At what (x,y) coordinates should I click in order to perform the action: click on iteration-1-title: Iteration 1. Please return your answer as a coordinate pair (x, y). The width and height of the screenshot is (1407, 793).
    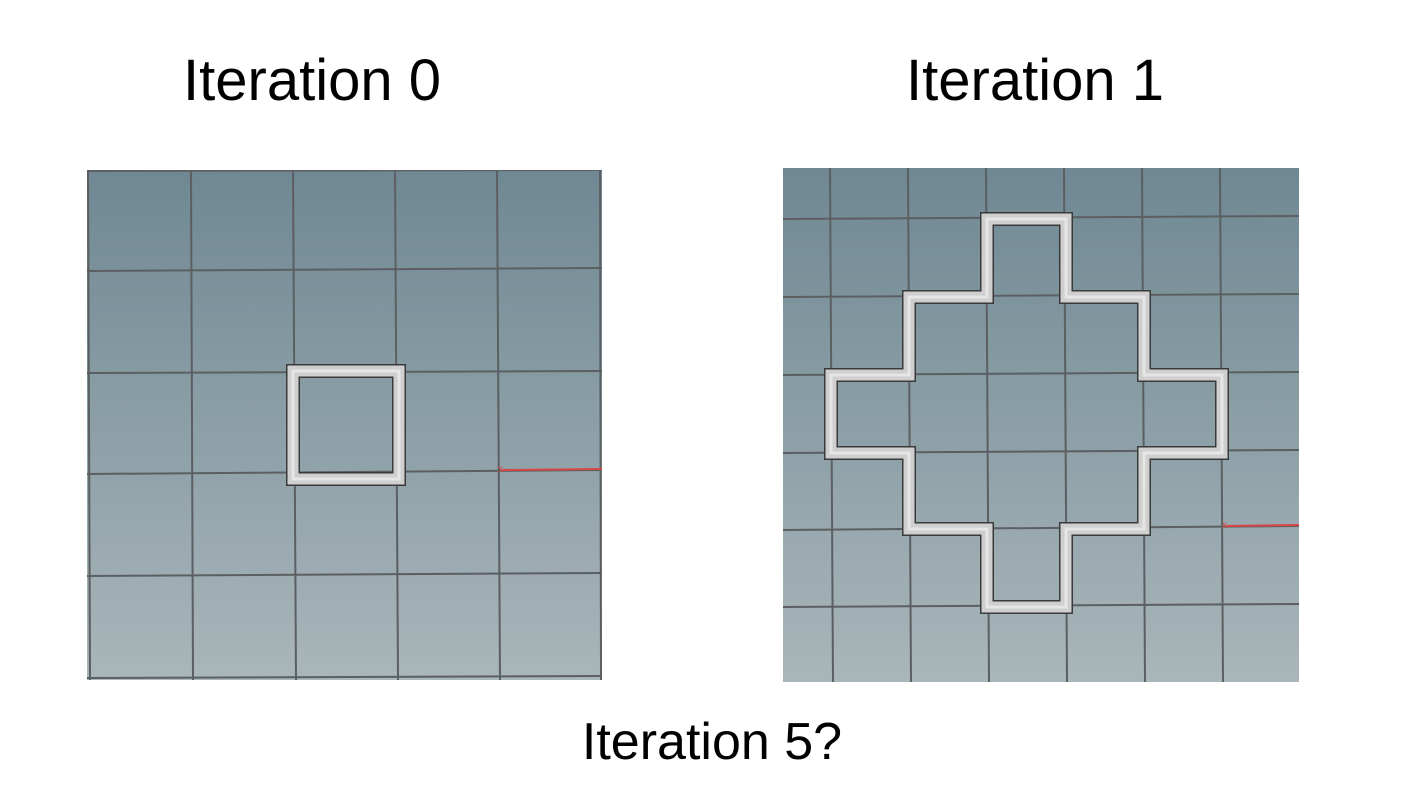
    Looking at the image, I should click on (1035, 80).